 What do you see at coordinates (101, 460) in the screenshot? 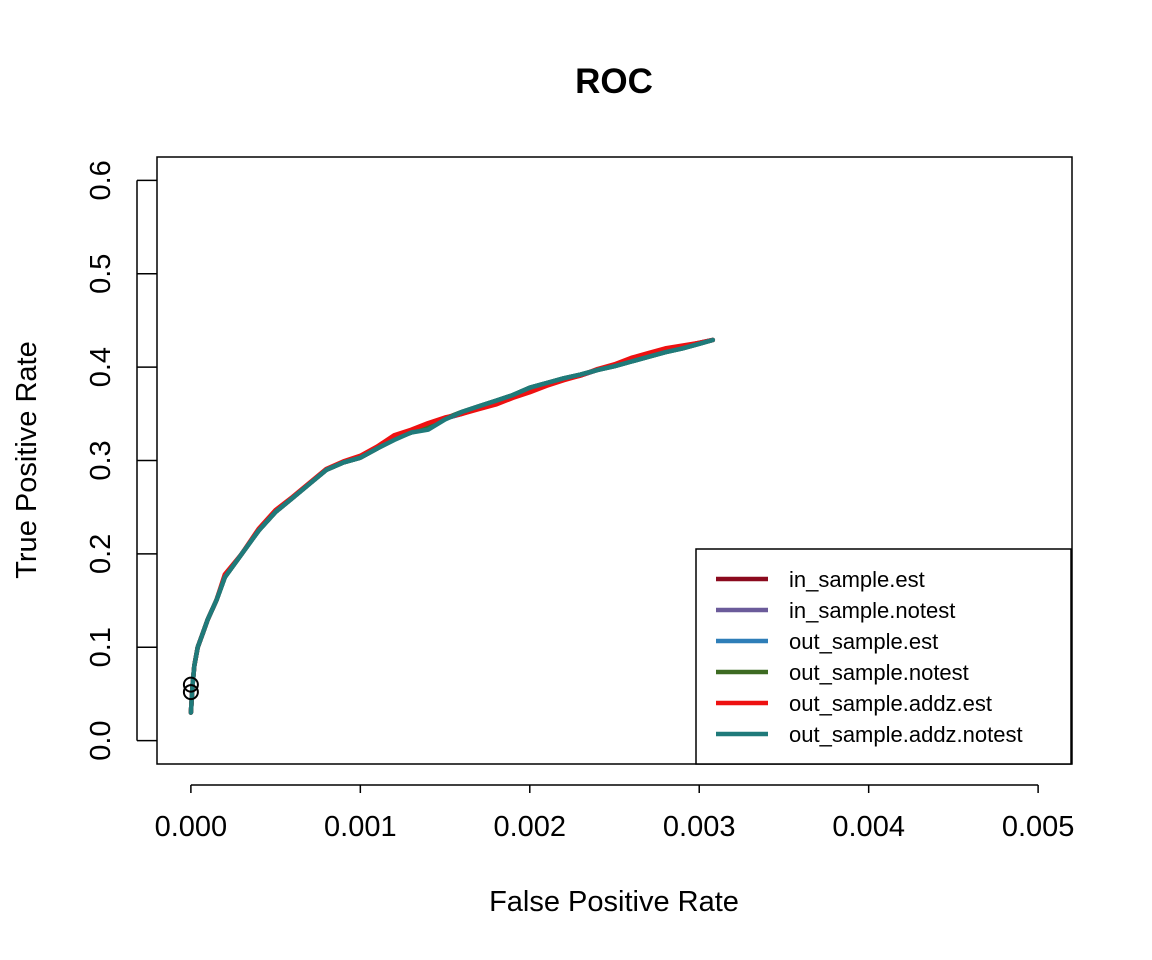
I see `y-tick-label: 0.3` at bounding box center [101, 460].